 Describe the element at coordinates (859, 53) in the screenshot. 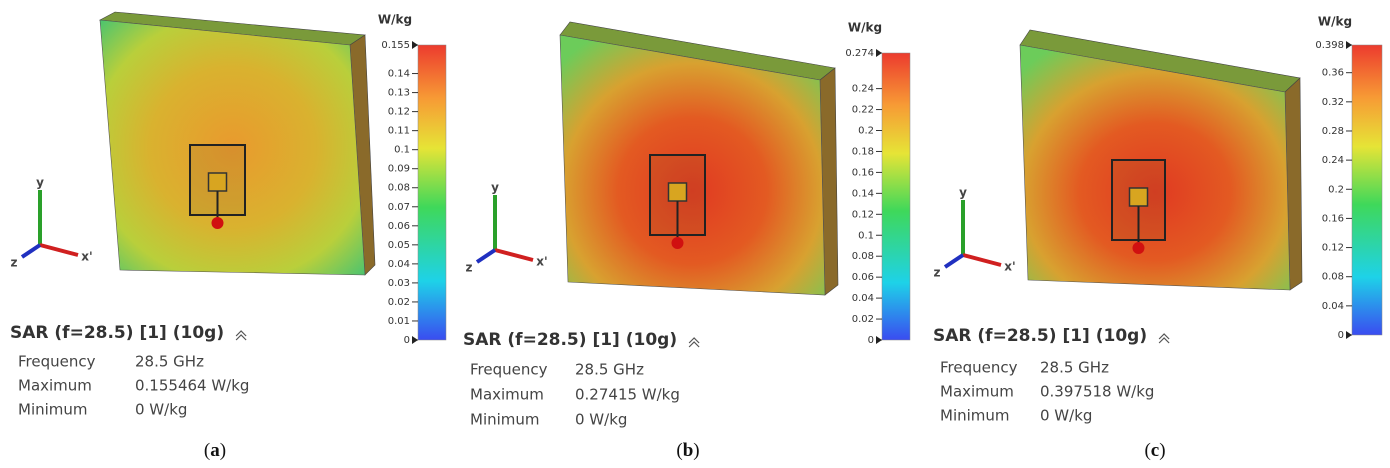

I see `colorbar-label: 0.274` at that location.